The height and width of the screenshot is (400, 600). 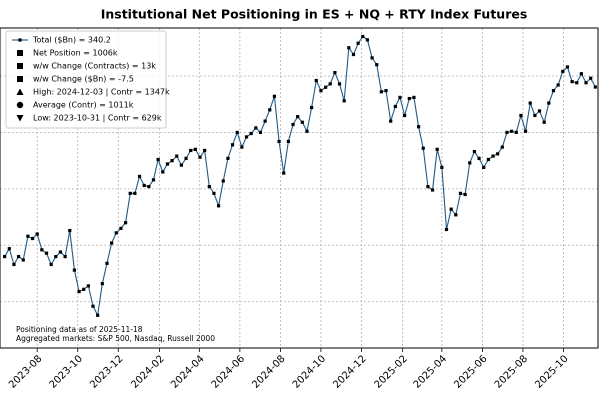 What do you see at coordinates (430, 371) in the screenshot?
I see `x-tick-label: 2025-04` at bounding box center [430, 371].